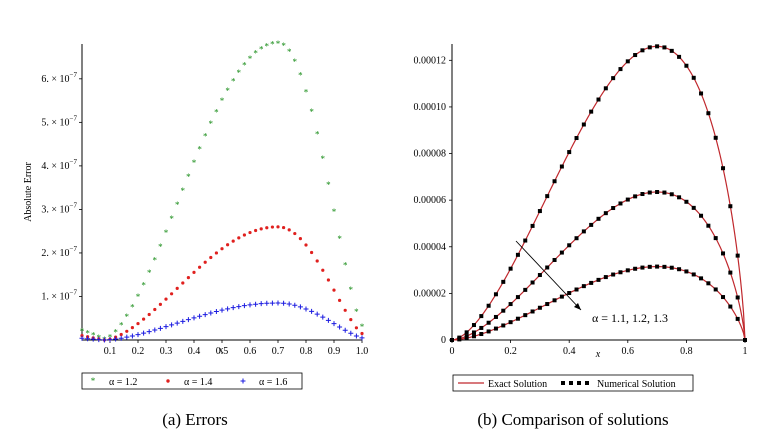 This screenshot has height=432, width=773. Describe the element at coordinates (430, 247) in the screenshot. I see `comparison-y-tick-label: 0.00004` at that location.